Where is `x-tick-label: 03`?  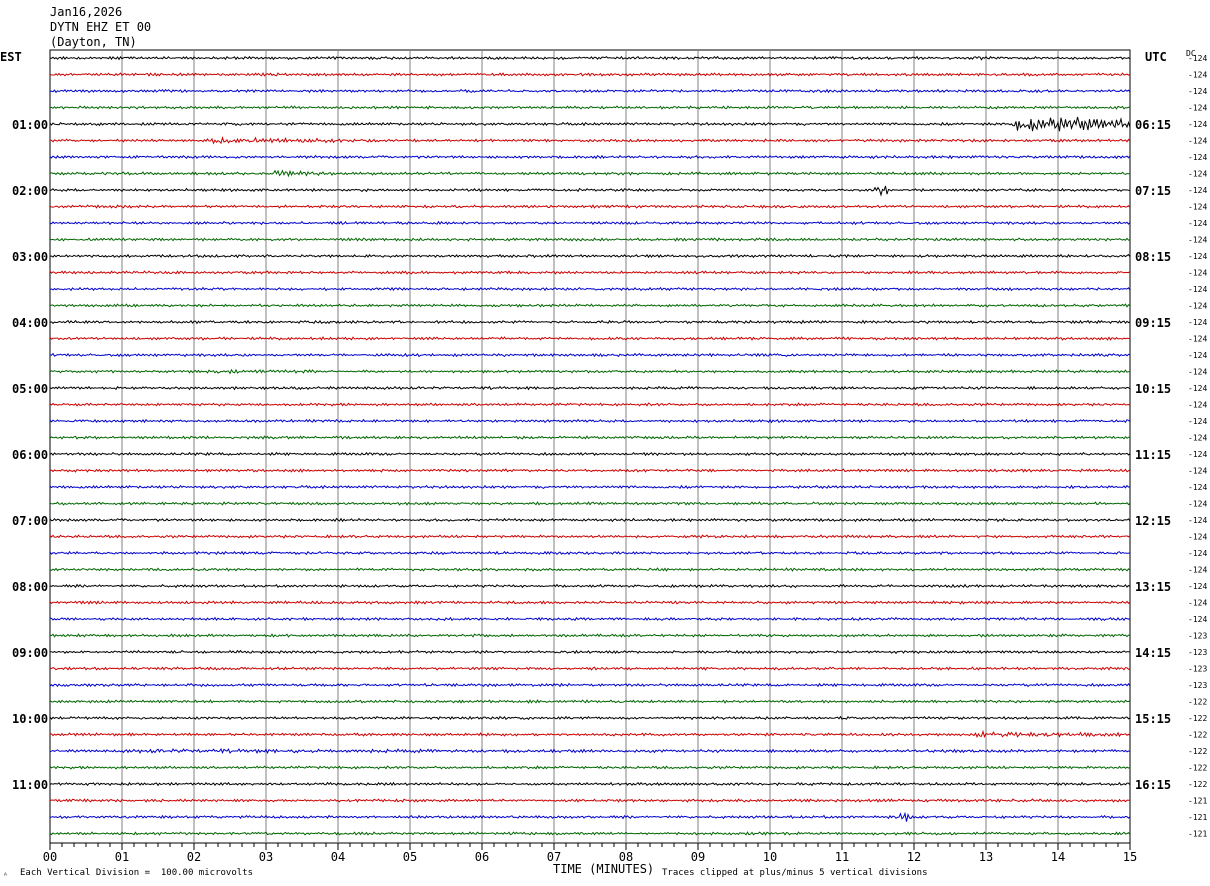 x-tick-label: 03 is located at coordinates (266, 857).